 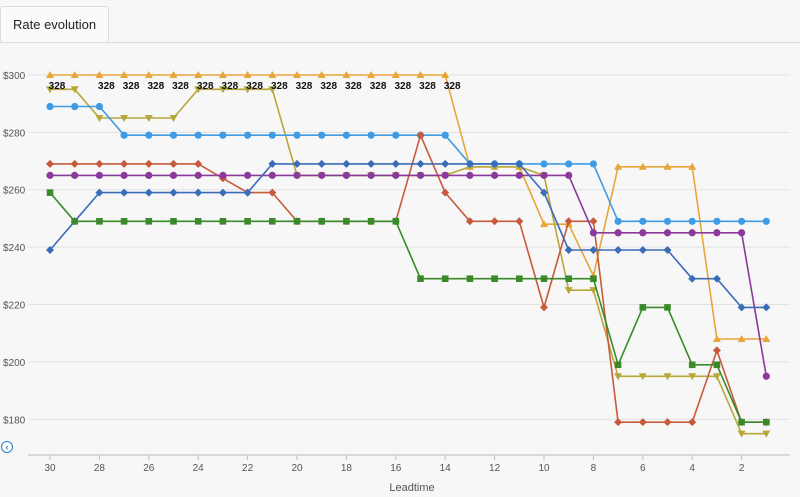 What do you see at coordinates (400, 21) in the screenshot?
I see `tab-bar: Rate evolution` at bounding box center [400, 21].